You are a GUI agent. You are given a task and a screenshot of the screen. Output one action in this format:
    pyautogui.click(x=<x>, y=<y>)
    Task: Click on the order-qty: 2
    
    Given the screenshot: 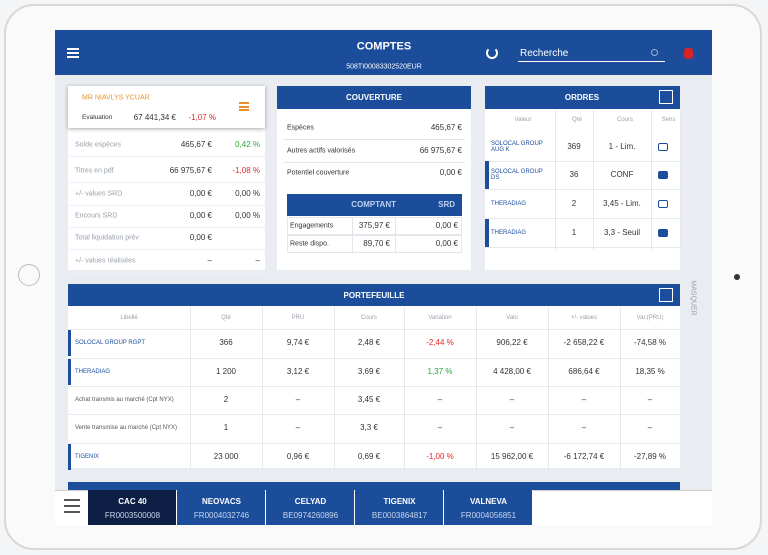 What is the action you would take?
    pyautogui.click(x=574, y=203)
    